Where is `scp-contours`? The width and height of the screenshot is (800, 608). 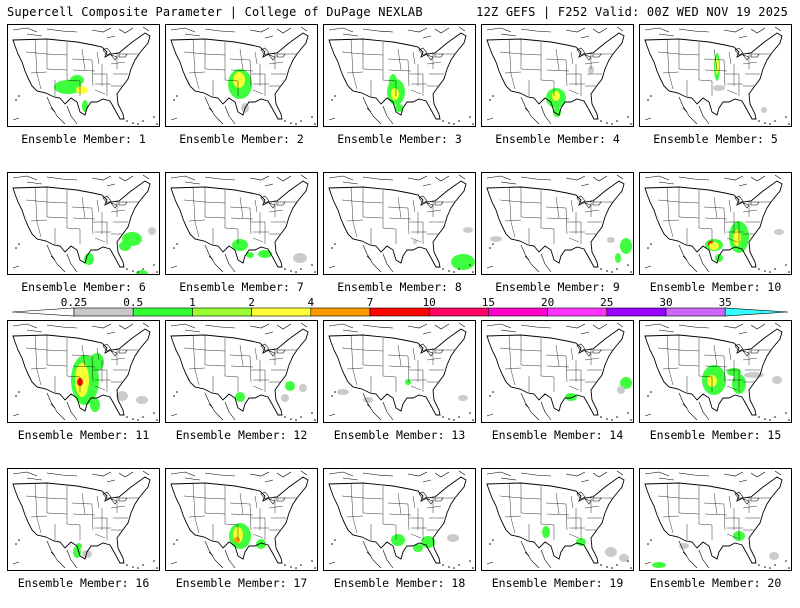
scp-contours is located at coordinates (425, 543).